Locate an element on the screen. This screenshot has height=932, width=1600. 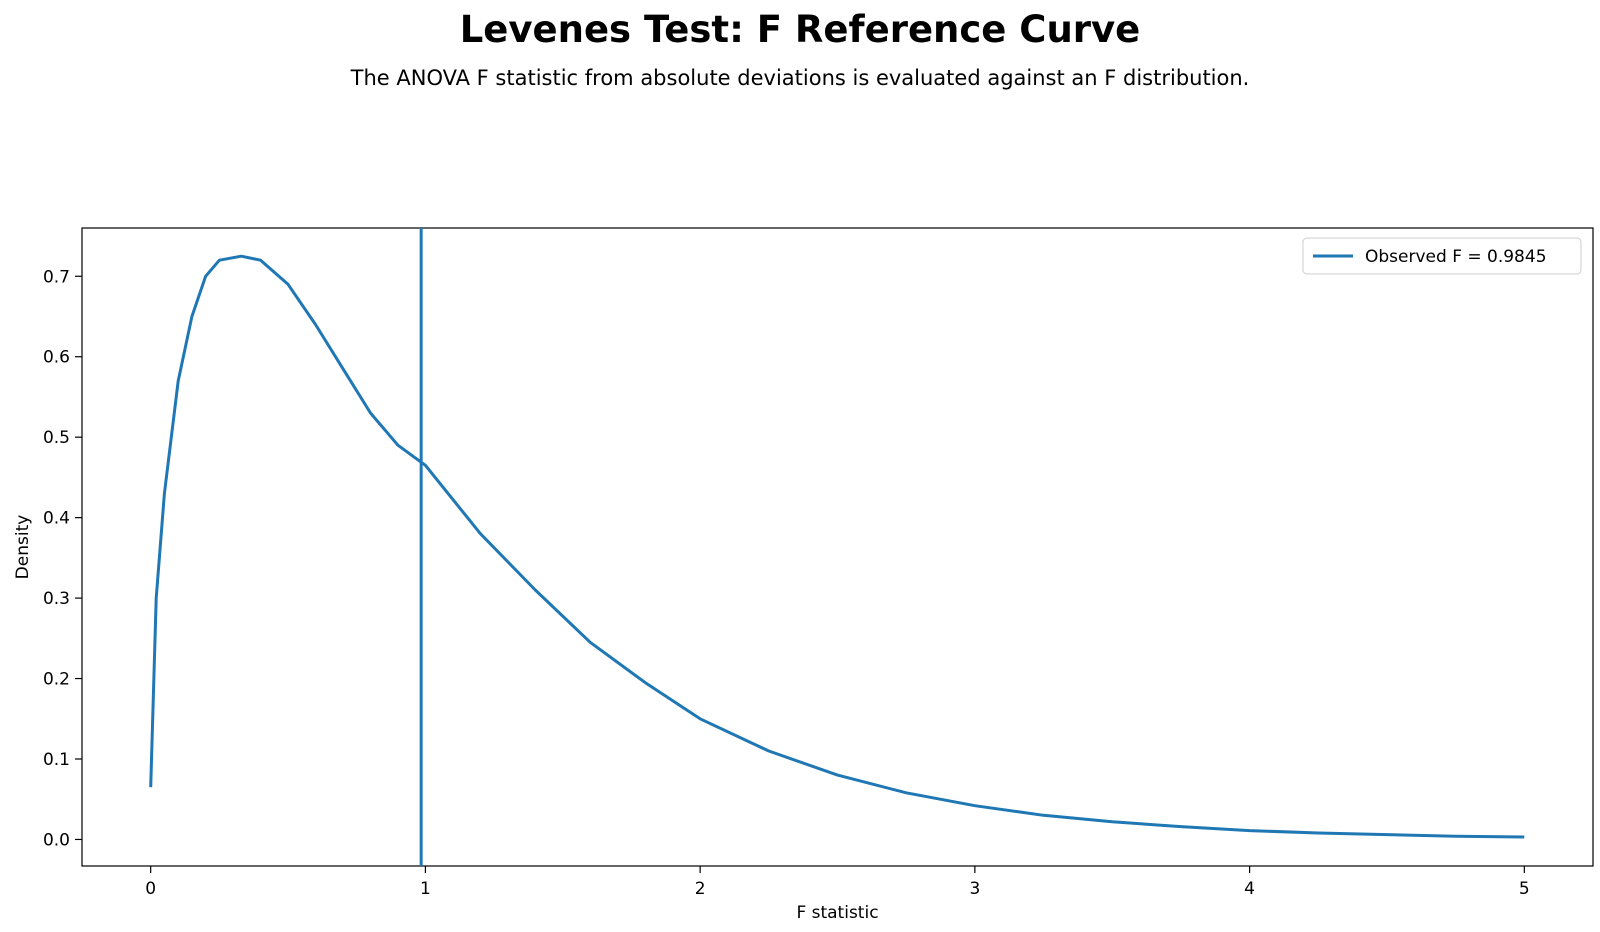
x-tick-label: 3 is located at coordinates (974, 889).